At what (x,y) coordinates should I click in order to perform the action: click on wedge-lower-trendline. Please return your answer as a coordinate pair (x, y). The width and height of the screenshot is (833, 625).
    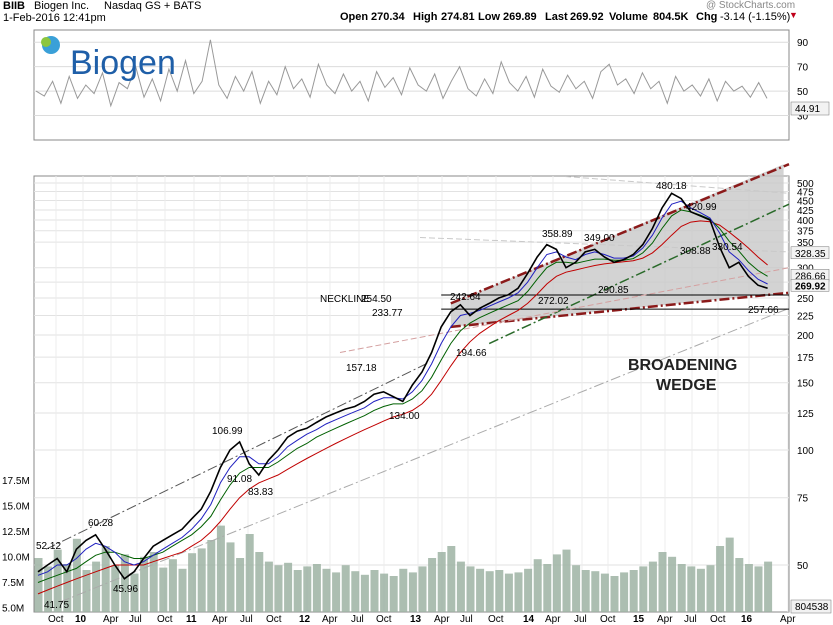
    Looking at the image, I should click on (620, 310).